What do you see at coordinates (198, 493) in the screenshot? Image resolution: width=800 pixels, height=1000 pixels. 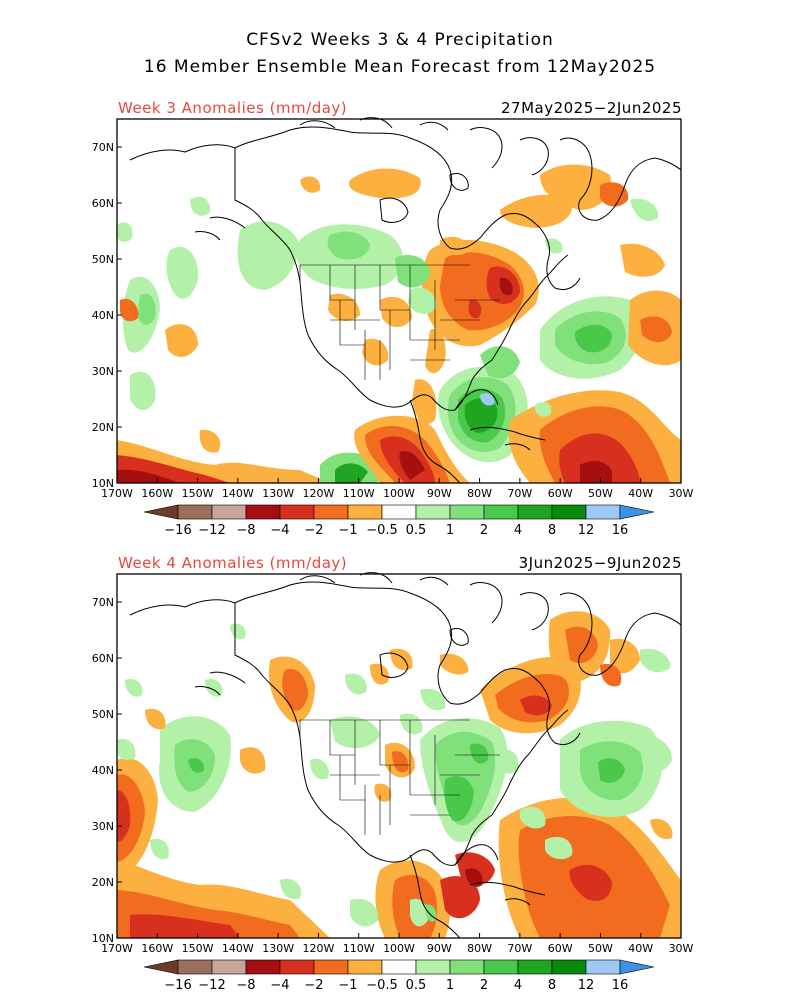 I see `week3-lon-label: 150W` at bounding box center [198, 493].